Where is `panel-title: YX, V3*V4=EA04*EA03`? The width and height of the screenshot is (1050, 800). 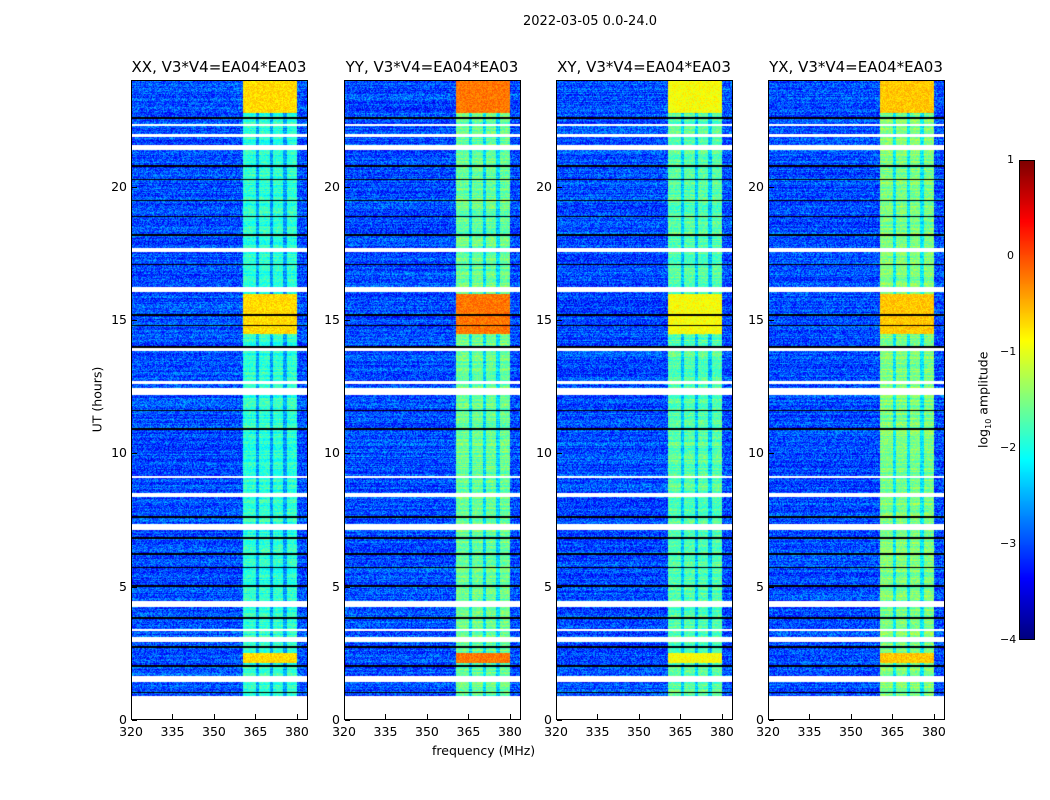 panel-title: YX, V3*V4=EA04*EA03 is located at coordinates (856, 67).